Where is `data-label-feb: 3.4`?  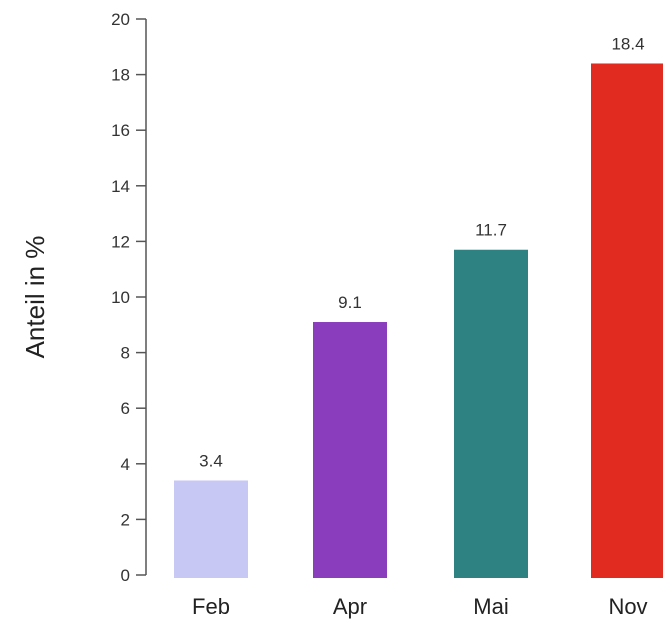 data-label-feb: 3.4 is located at coordinates (211, 460).